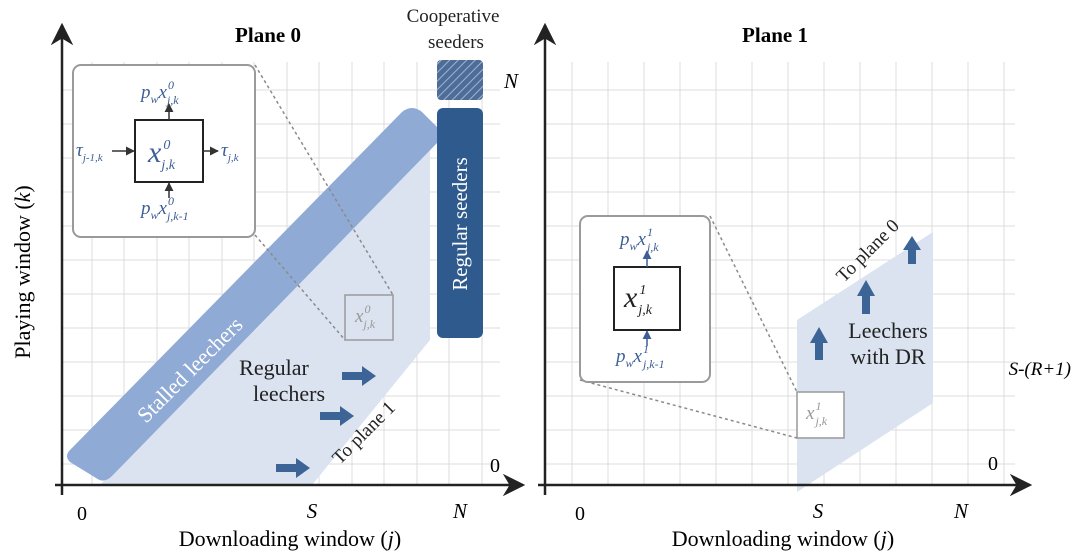 Image resolution: width=1074 pixels, height=557 pixels. Describe the element at coordinates (638, 299) in the screenshot. I see `inset-center-label-1: x 1 j,k` at that location.